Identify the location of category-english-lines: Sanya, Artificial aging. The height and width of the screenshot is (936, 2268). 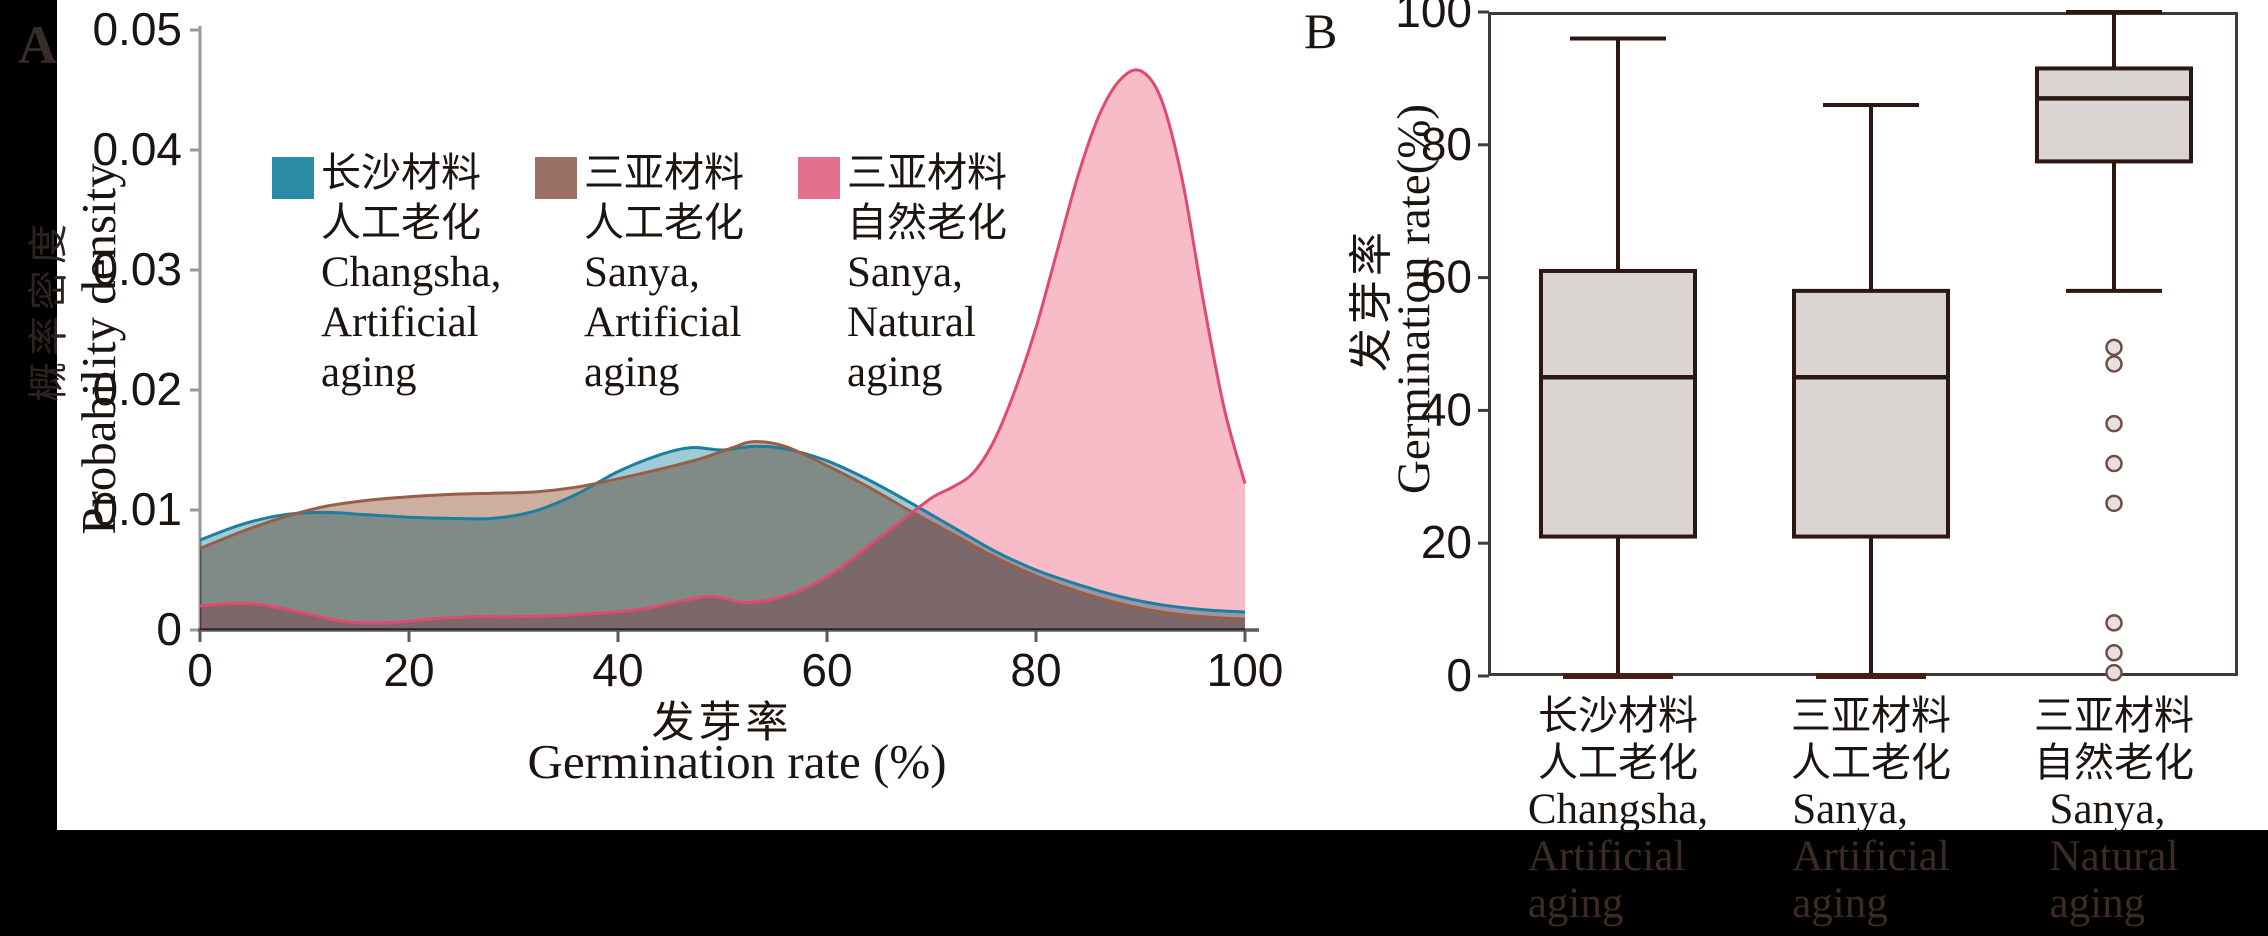
(1871, 856).